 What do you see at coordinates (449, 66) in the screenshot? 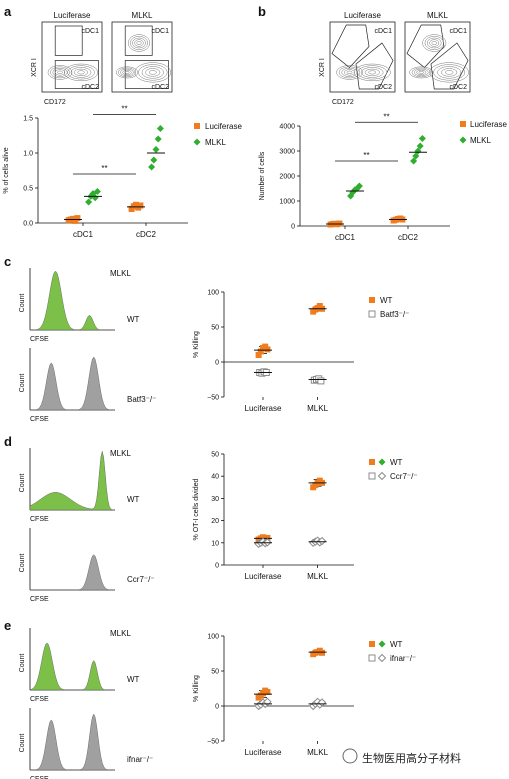
I see `gate-cdc2-right` at bounding box center [449, 66].